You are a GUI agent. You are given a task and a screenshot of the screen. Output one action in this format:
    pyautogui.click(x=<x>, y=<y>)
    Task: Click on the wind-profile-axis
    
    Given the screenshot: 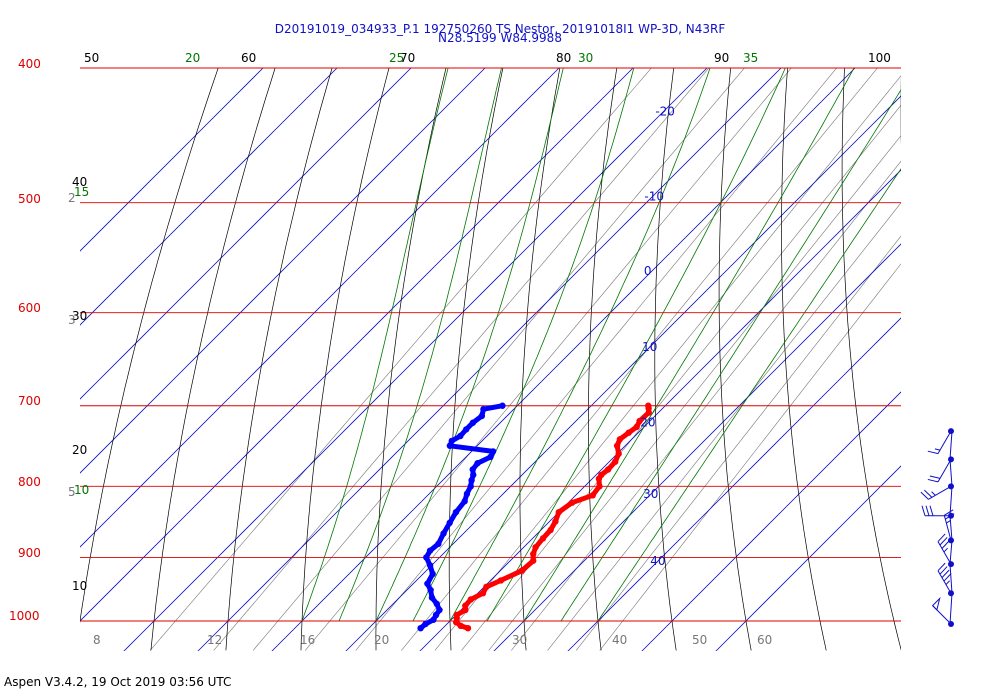 What is the action you would take?
    pyautogui.click(x=951, y=528)
    